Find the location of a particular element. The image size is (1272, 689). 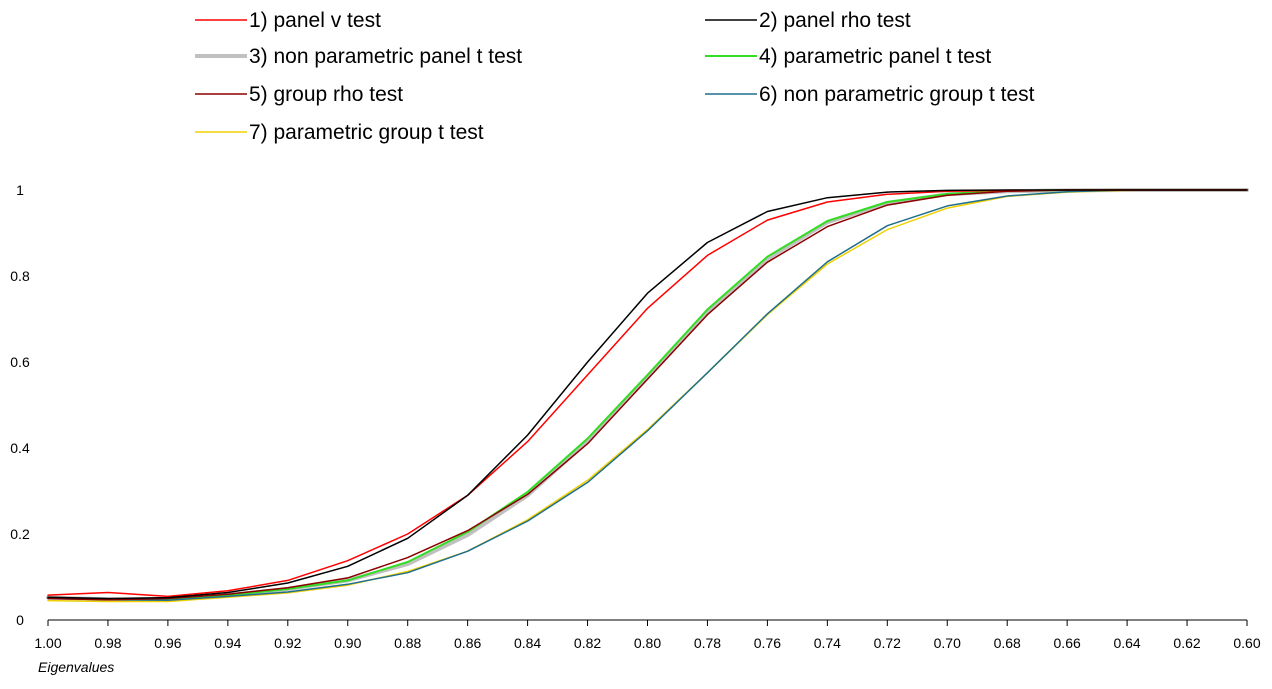

legend-label: 5) group rho test is located at coordinates (326, 94).